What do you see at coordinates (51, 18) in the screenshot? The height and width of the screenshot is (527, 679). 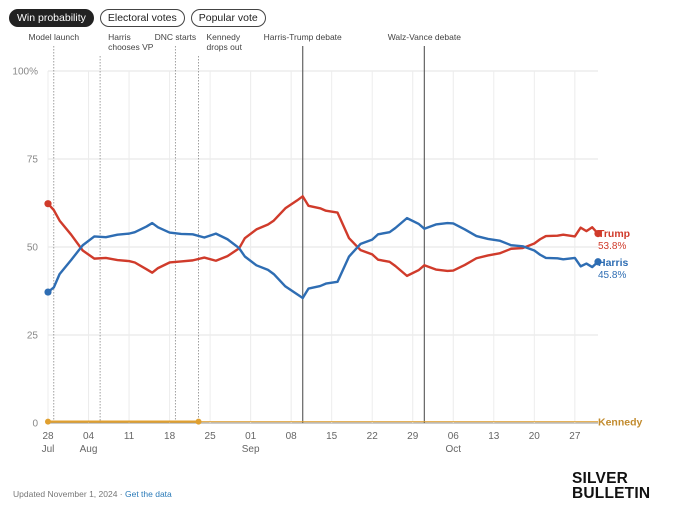 I see `tab-win-probability: Win probability` at bounding box center [51, 18].